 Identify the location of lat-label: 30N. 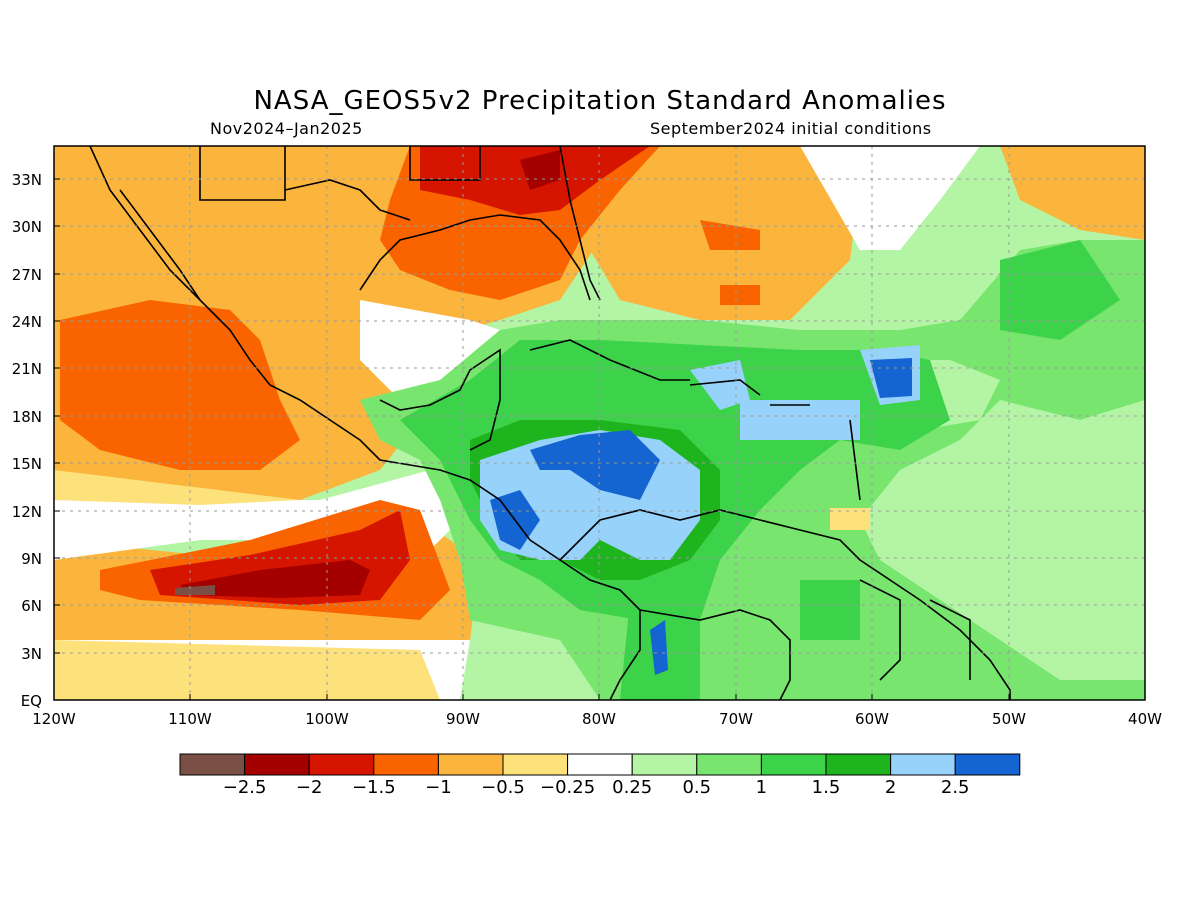
(27, 227).